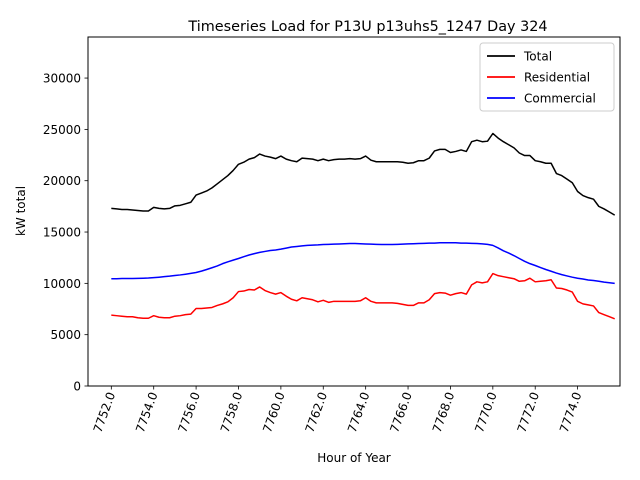 The height and width of the screenshot is (480, 640). Describe the element at coordinates (363, 296) in the screenshot. I see `series-line-residential` at that location.